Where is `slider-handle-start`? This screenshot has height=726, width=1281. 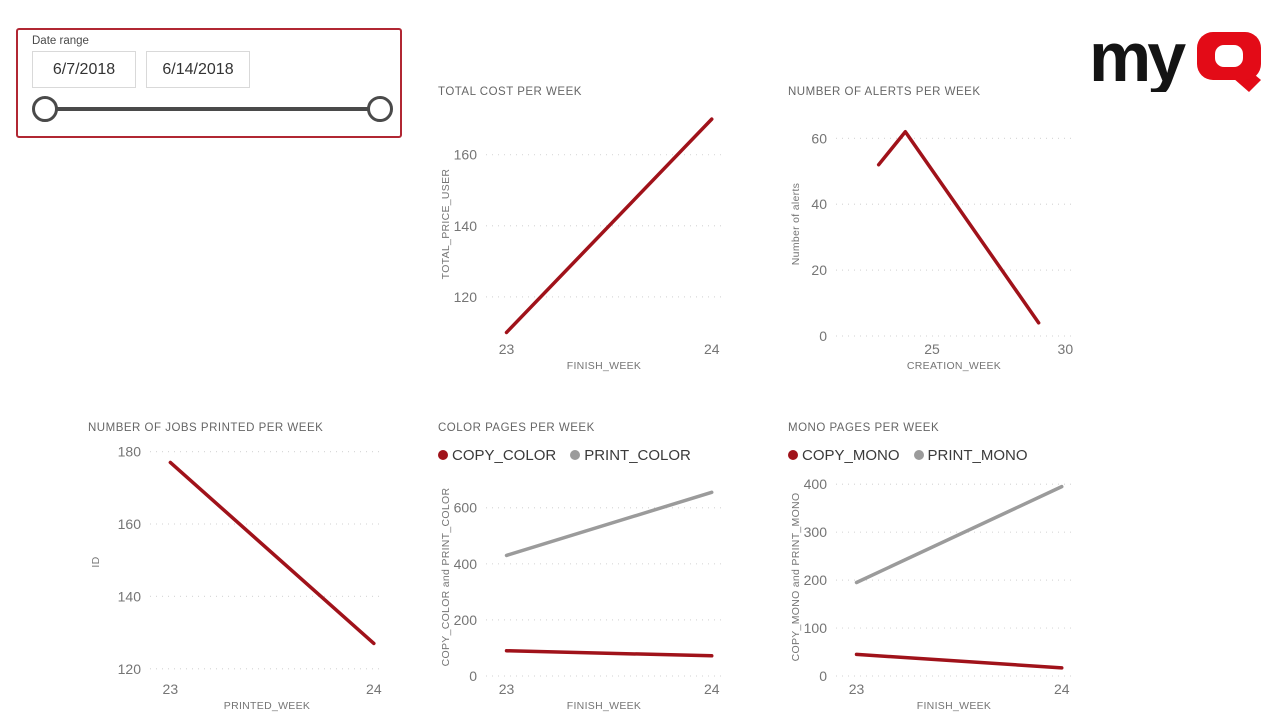 slider-handle-start is located at coordinates (45, 109).